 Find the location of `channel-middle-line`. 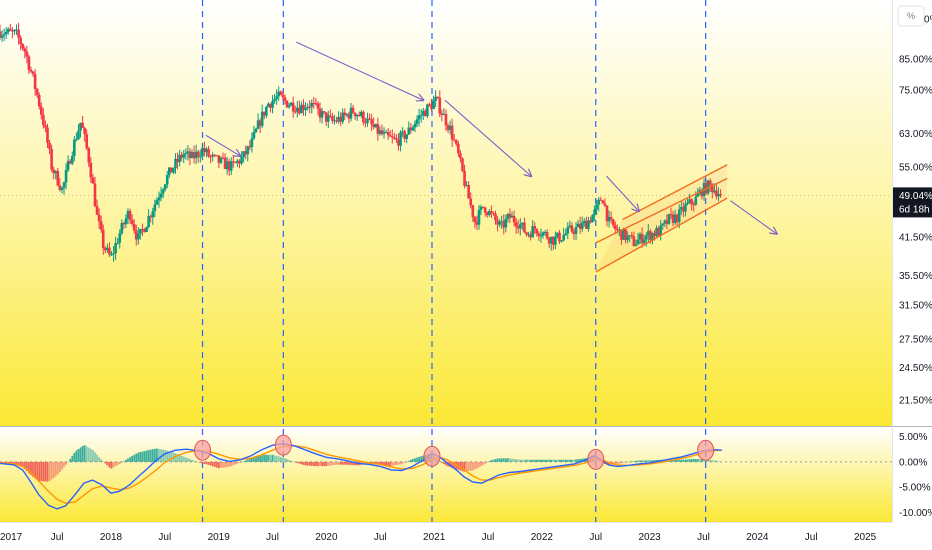

channel-middle-line is located at coordinates (661, 210).